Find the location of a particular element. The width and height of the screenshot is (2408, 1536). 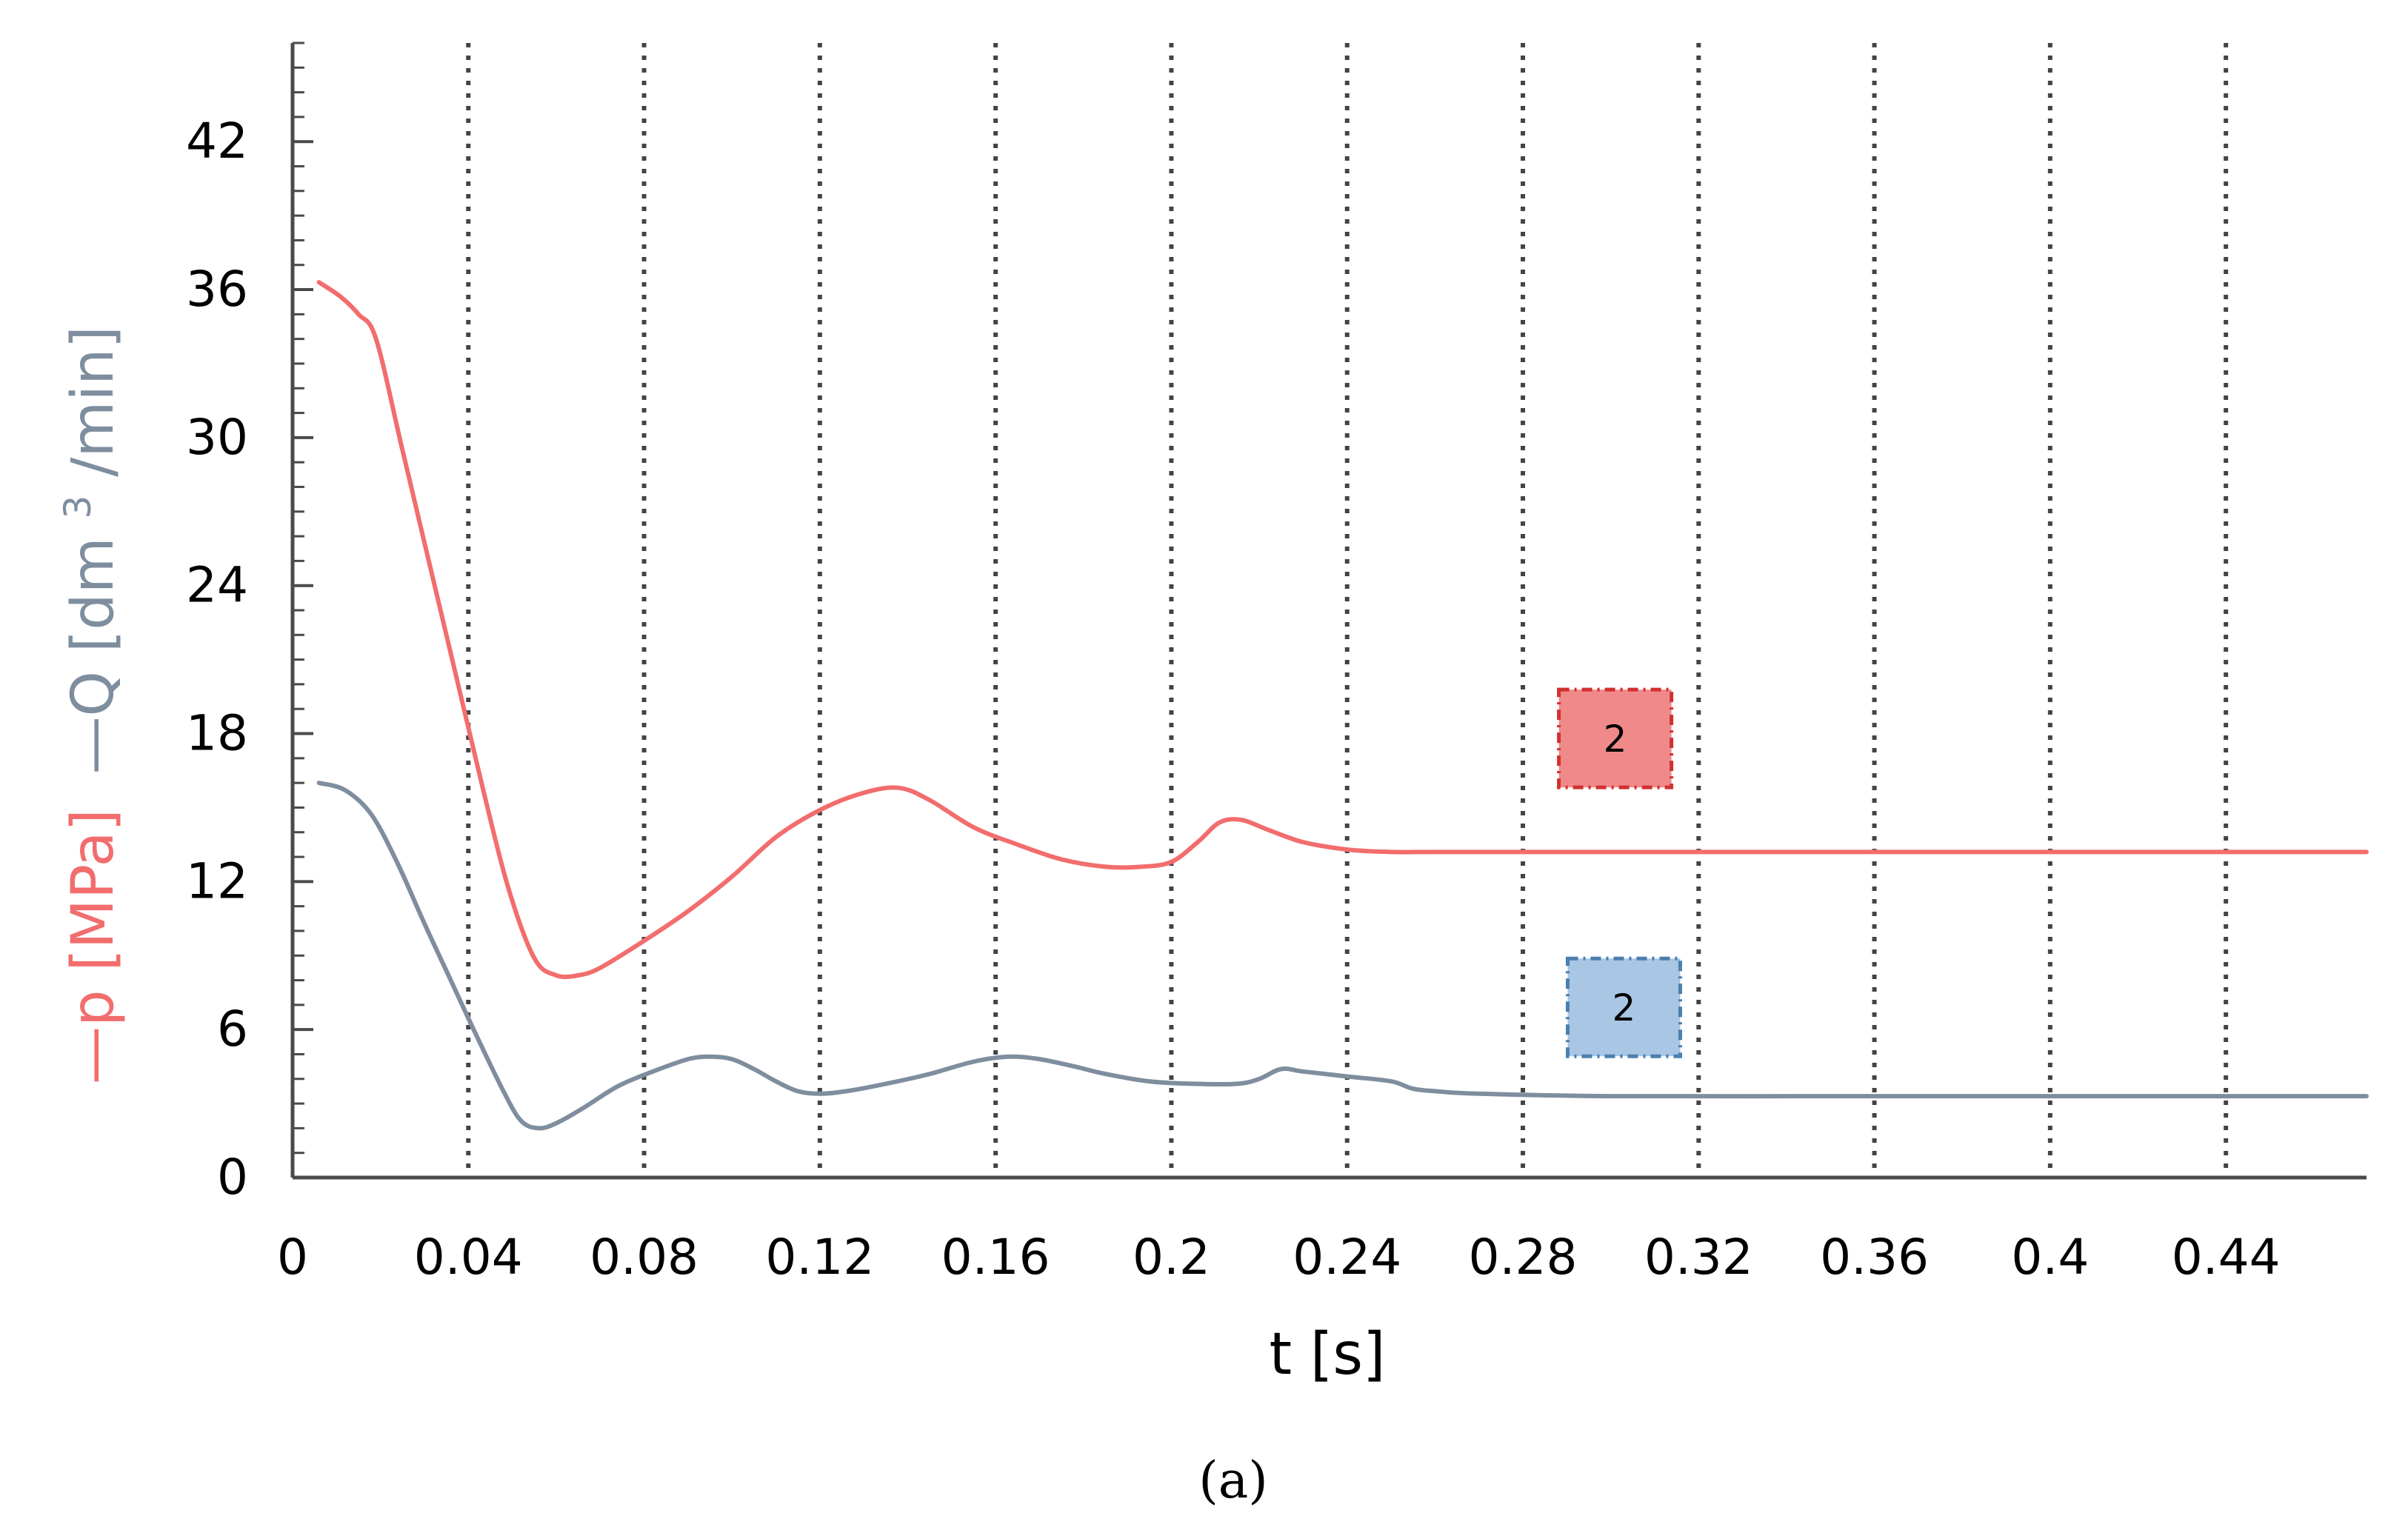

x-tick-label: 0 is located at coordinates (292, 1258).